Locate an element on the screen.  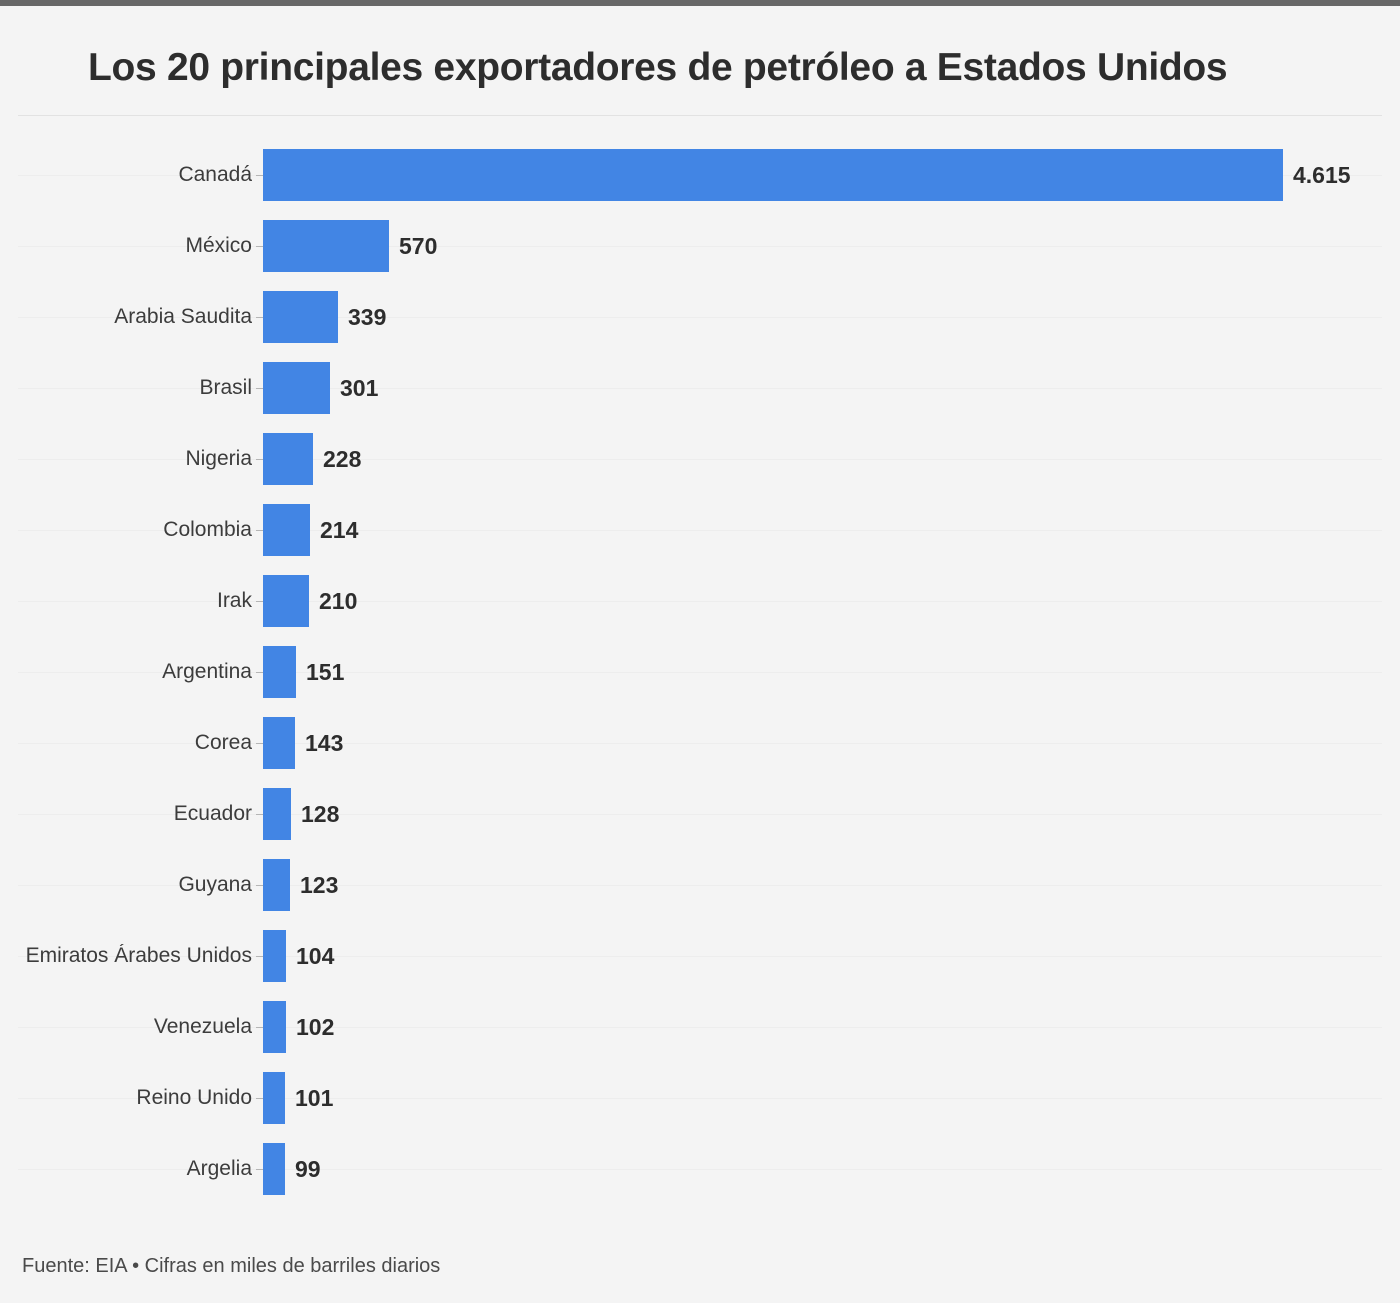
bar-row: Irak 210 is located at coordinates (700, 601).